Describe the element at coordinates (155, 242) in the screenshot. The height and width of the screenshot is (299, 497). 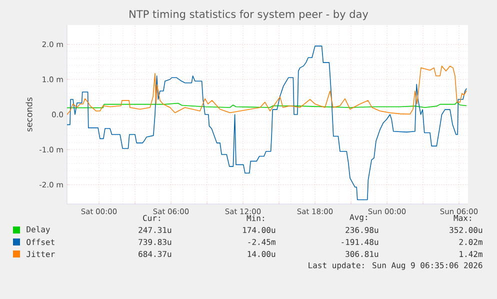
I see `text: 739.83u` at that location.